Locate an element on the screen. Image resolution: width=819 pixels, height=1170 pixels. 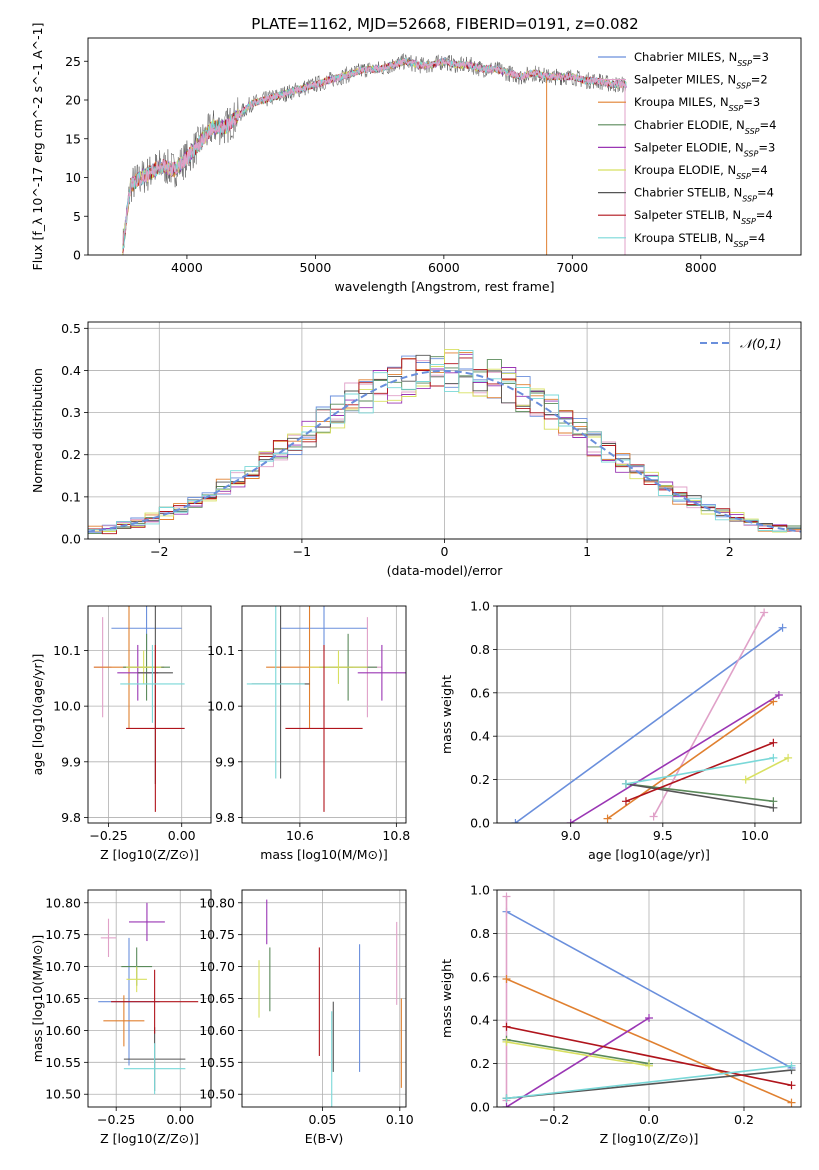
y-tick-label: 20 is located at coordinates (73, 100).